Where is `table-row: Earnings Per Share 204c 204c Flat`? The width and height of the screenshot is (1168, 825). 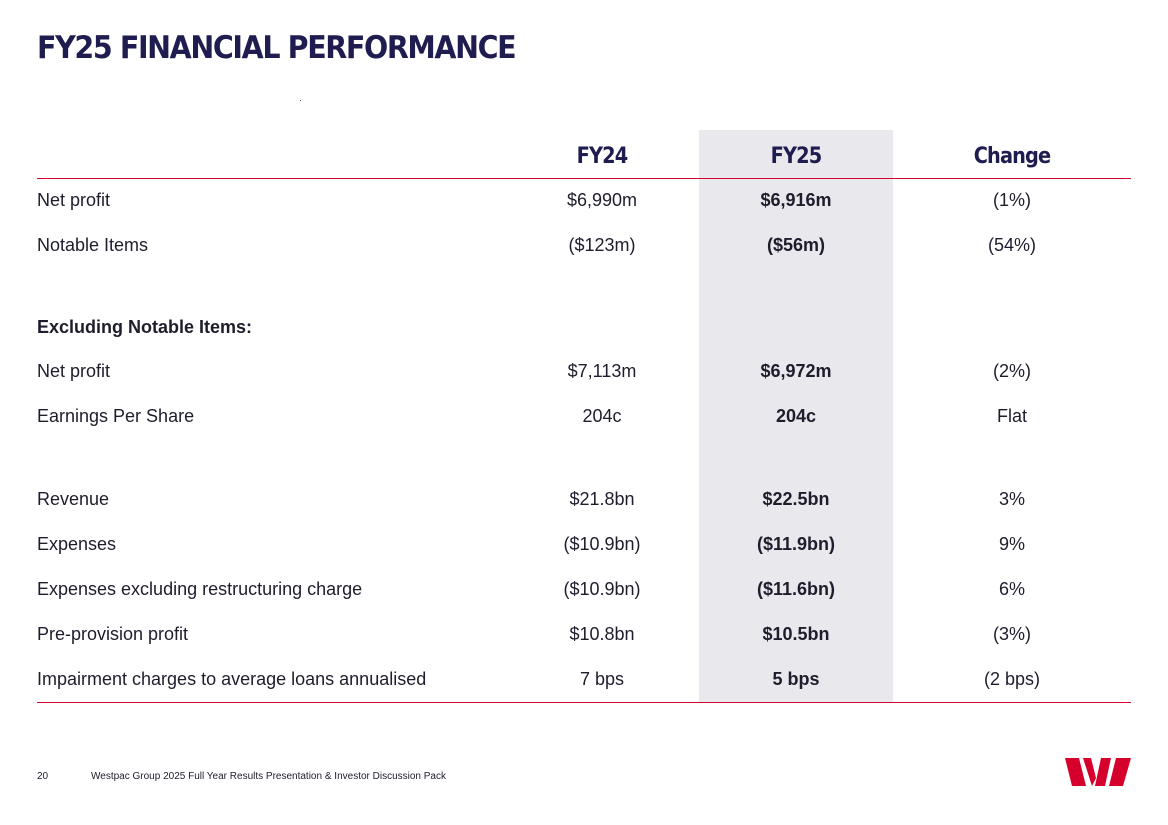 table-row: Earnings Per Share 204c 204c Flat is located at coordinates (584, 416).